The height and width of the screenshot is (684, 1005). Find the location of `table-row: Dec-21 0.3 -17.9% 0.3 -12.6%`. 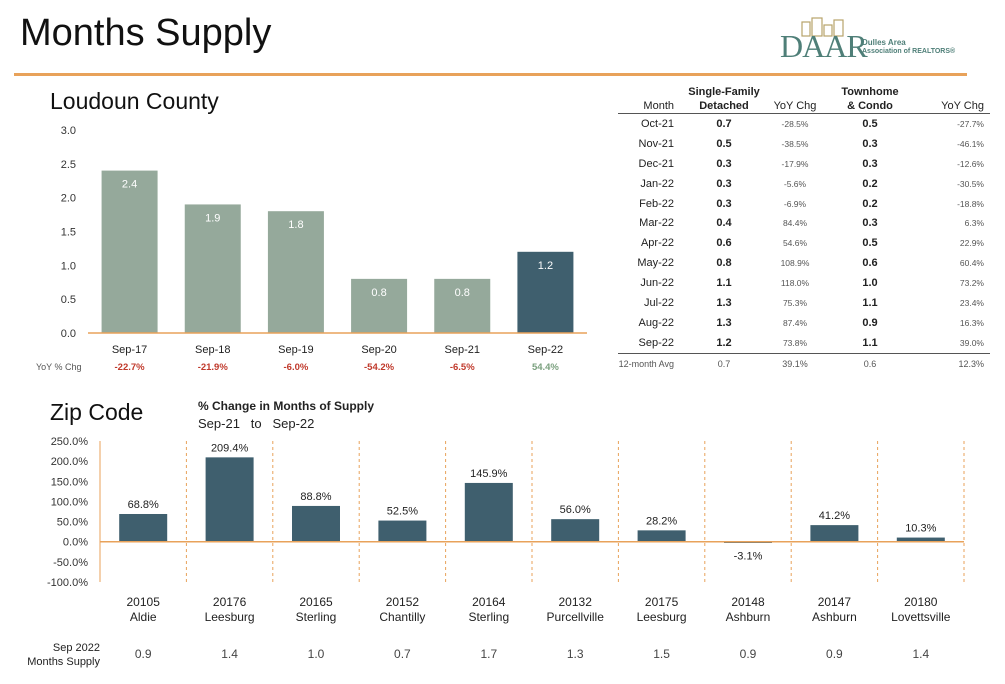

table-row: Dec-21 0.3 -17.9% 0.3 -12.6% is located at coordinates (804, 164).